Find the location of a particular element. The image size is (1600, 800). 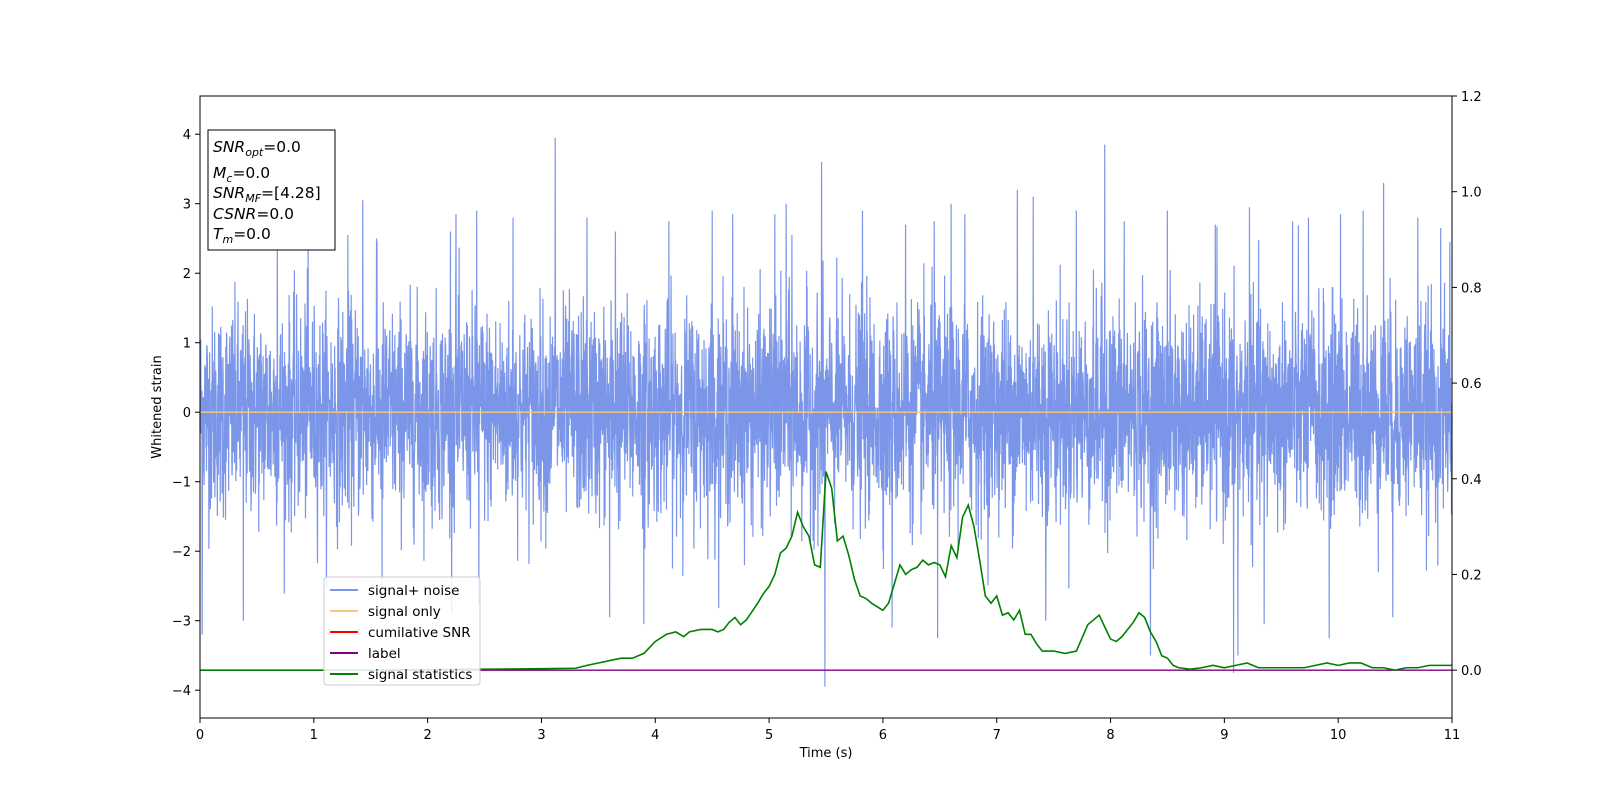

x-tick-label: 8 is located at coordinates (1110, 735).